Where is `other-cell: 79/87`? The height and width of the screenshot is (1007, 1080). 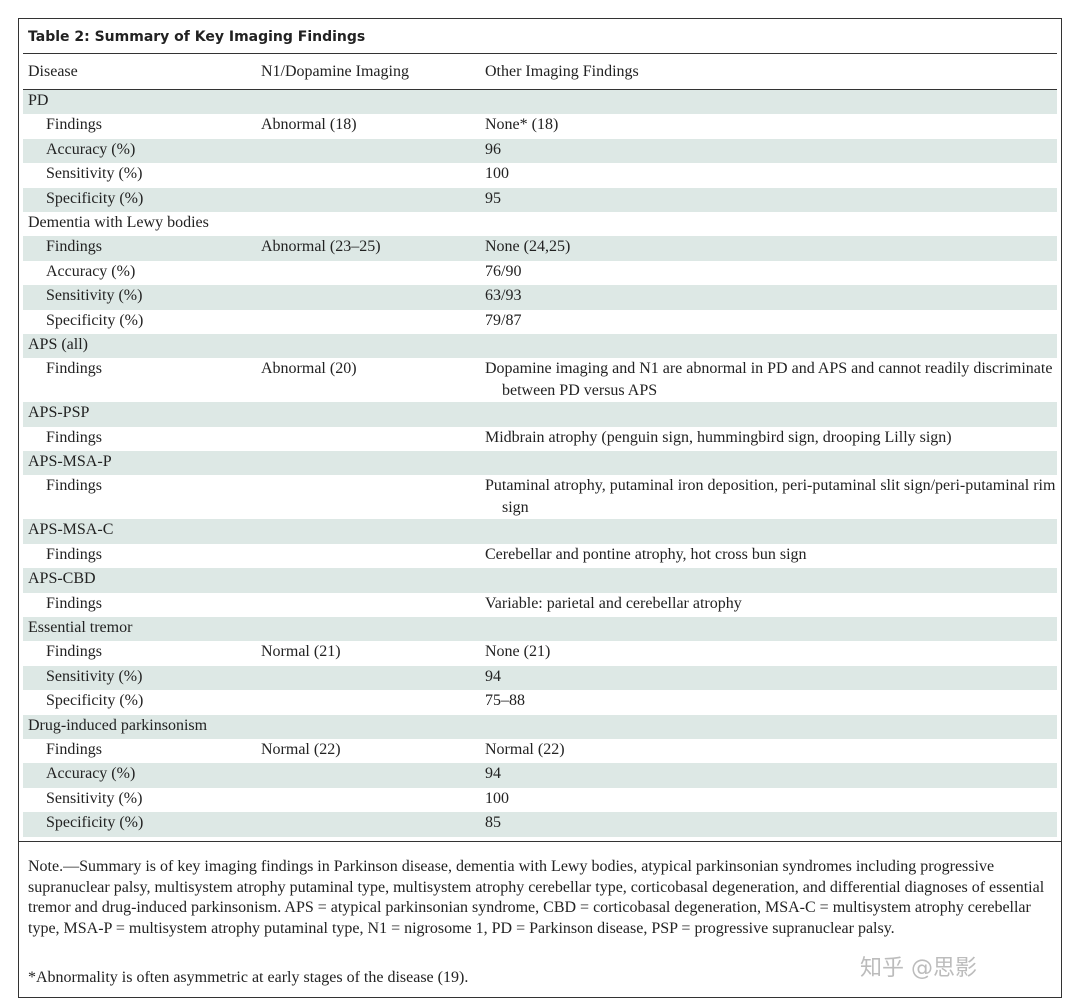 other-cell: 79/87 is located at coordinates (503, 320).